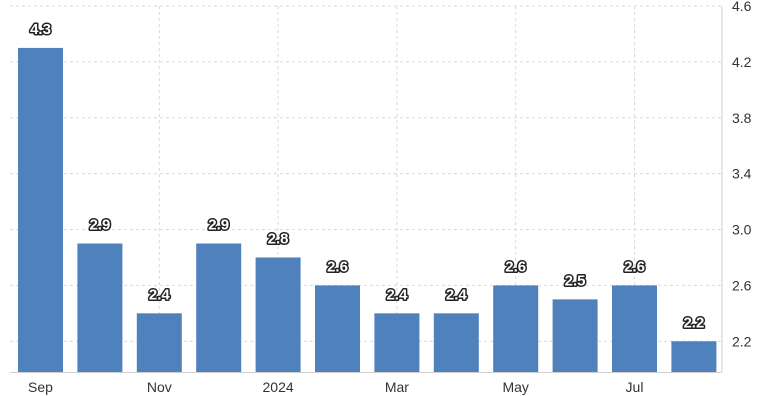 Image resolution: width=768 pixels, height=396 pixels. Describe the element at coordinates (736, 186) in the screenshot. I see `y-axis: 2.2 2.6 3.0 3.4 3.8 4.2 4.6` at that location.